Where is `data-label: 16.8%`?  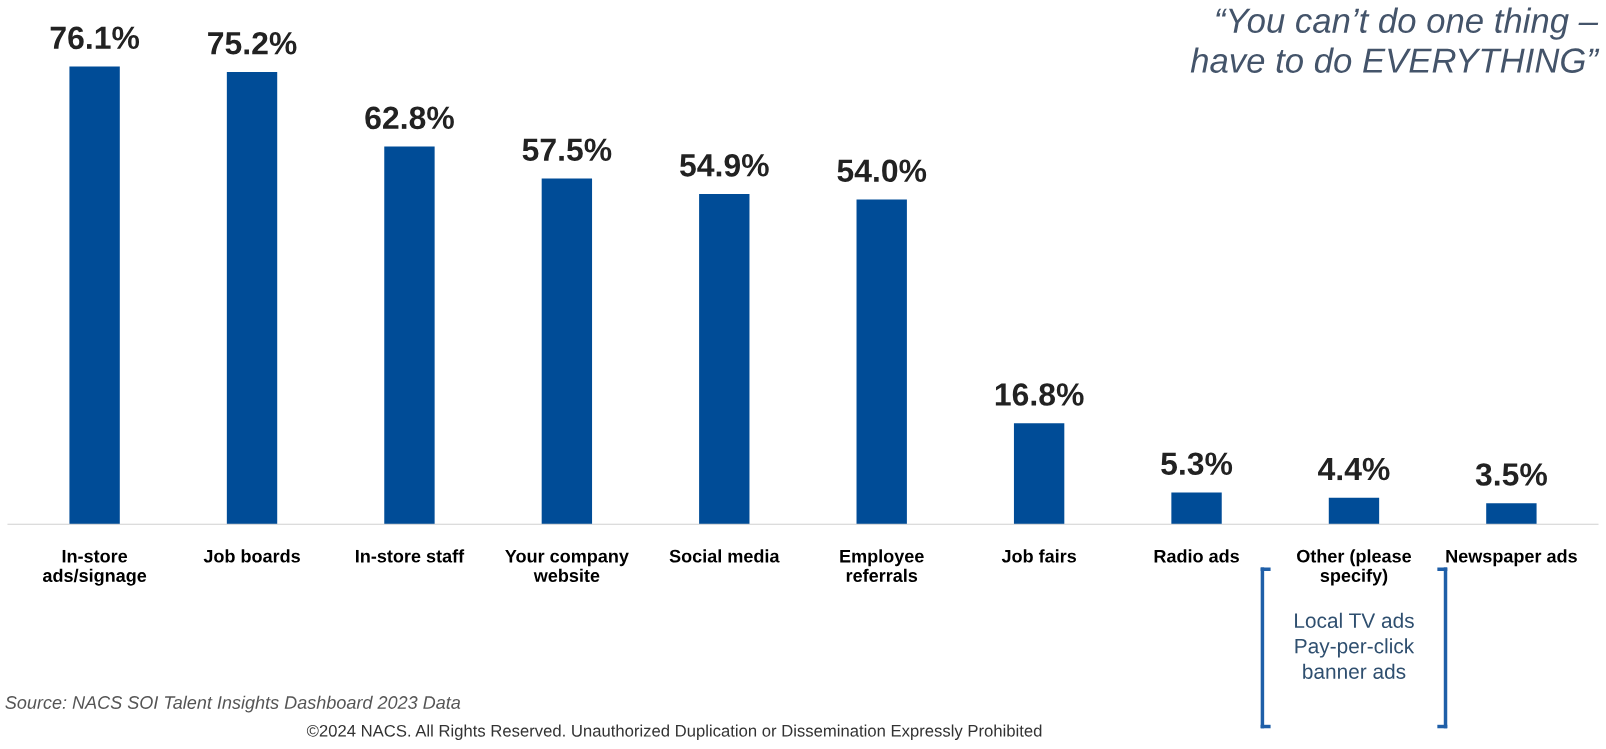 data-label: 16.8% is located at coordinates (1039, 394).